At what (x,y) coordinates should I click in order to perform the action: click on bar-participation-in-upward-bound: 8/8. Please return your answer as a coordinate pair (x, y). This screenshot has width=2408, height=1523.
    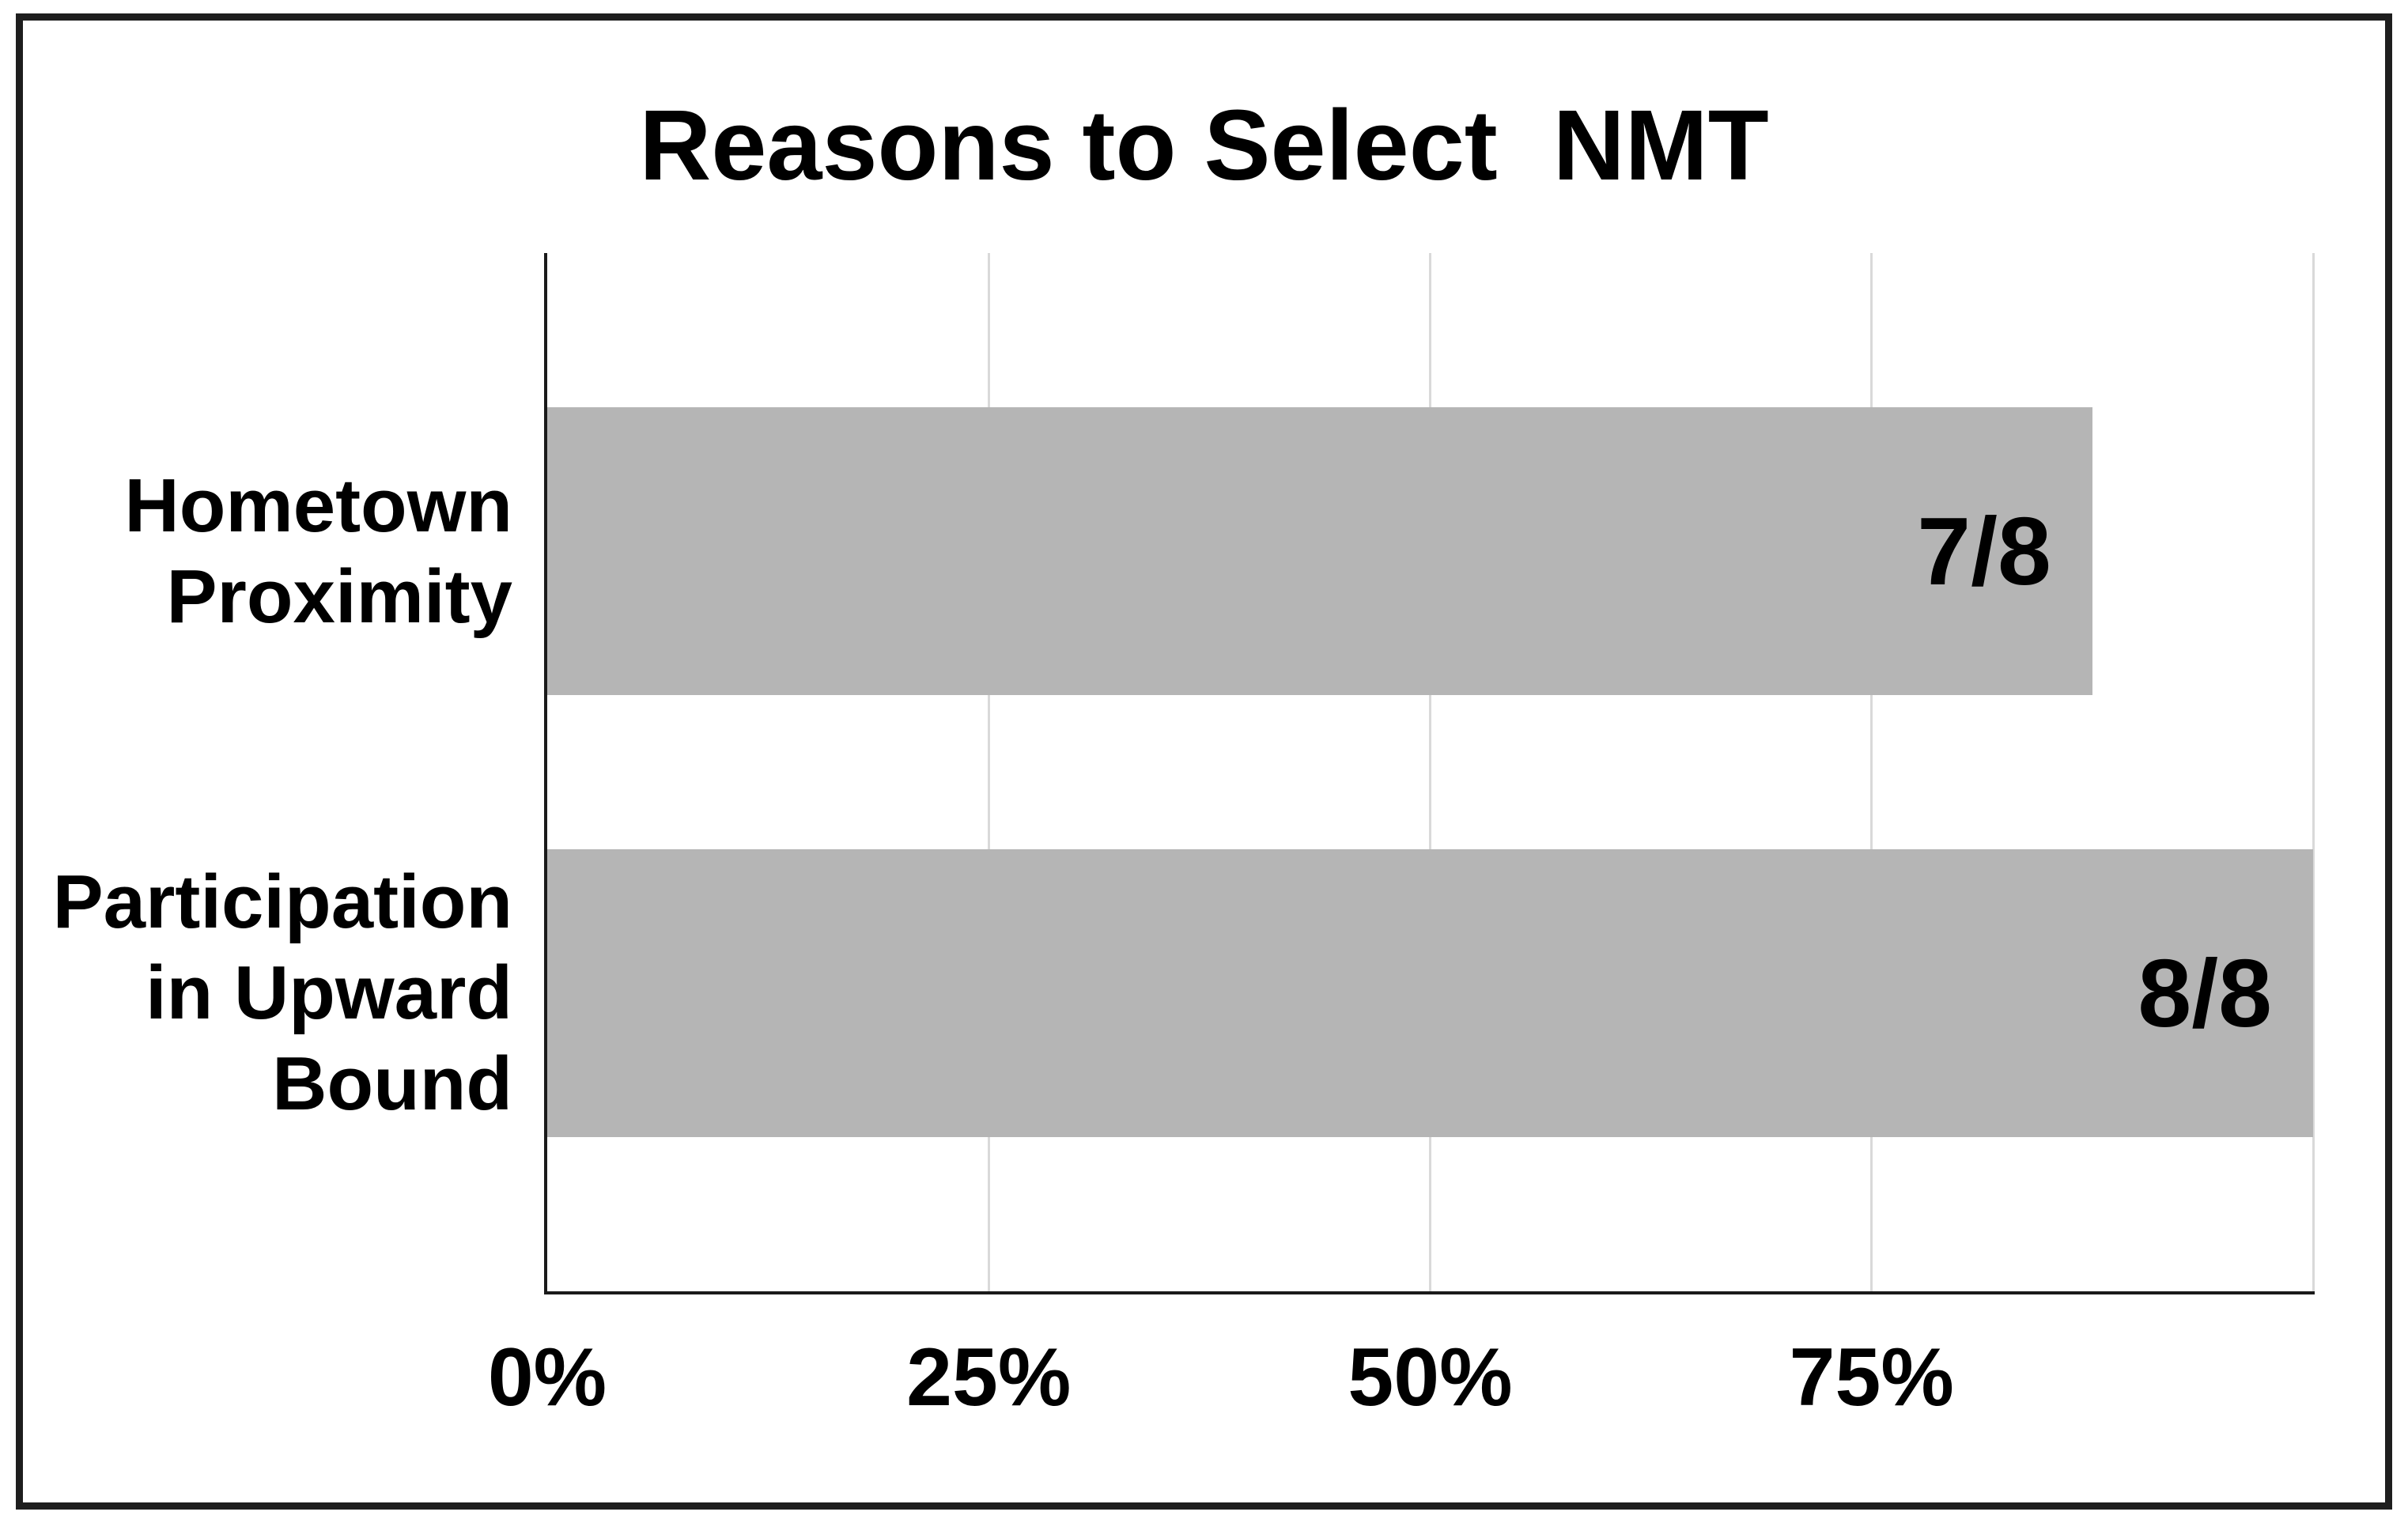
    Looking at the image, I should click on (1430, 993).